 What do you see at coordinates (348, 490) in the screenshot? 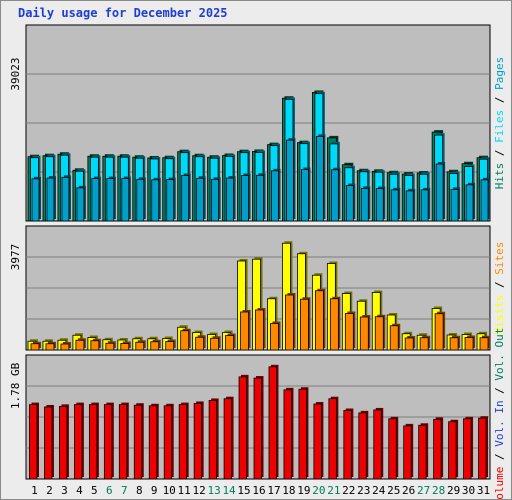
I see `day-label: 22` at bounding box center [348, 490].